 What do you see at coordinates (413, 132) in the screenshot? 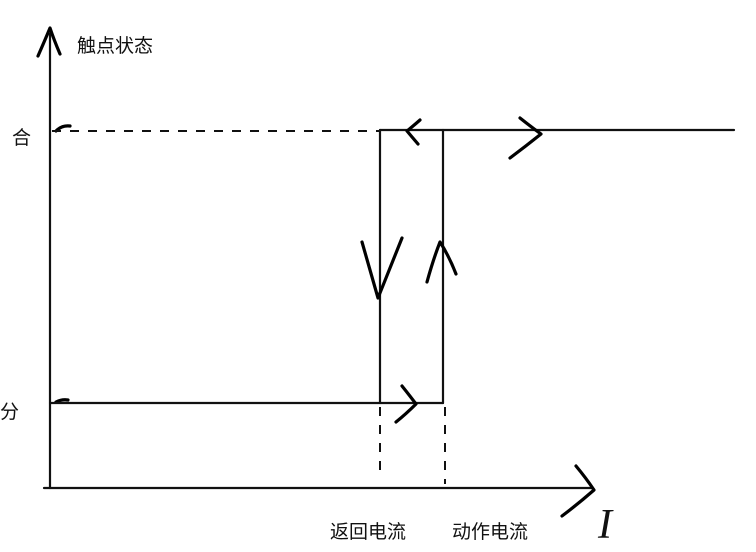
I see `left-arrow-closed-icon` at bounding box center [413, 132].